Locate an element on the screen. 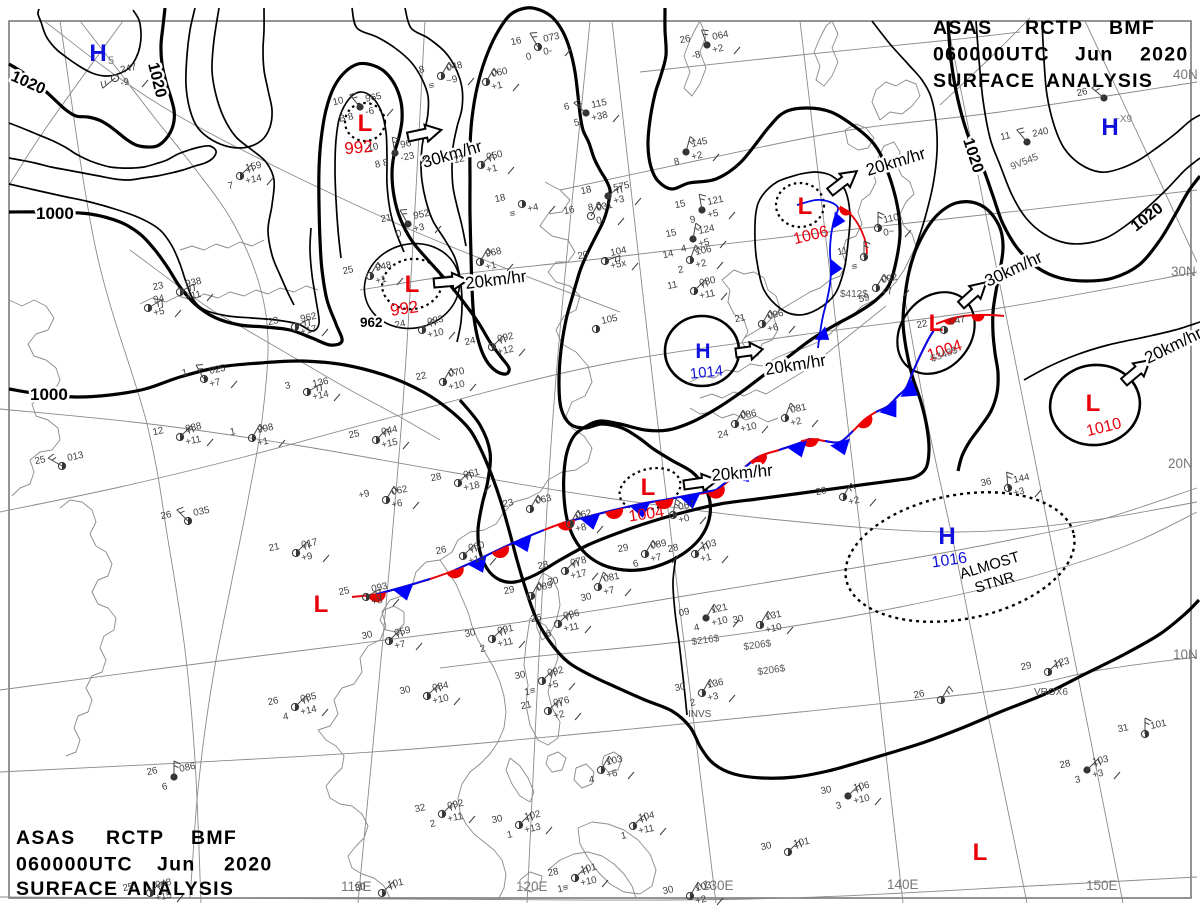 The image size is (1200, 920). svg-text: ~X9 is located at coordinates (1123, 119).